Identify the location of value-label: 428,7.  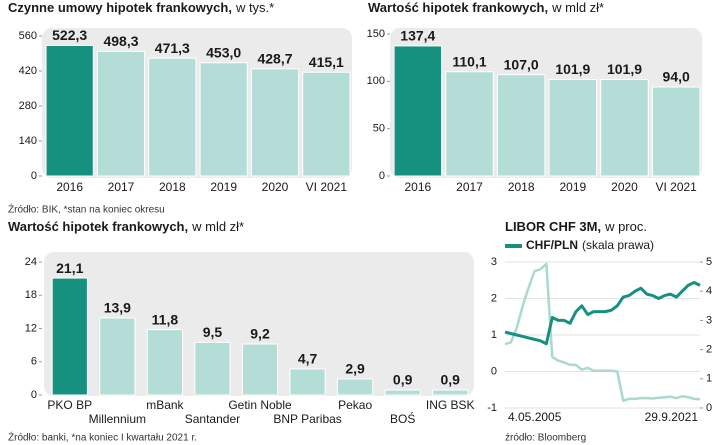
(274, 59).